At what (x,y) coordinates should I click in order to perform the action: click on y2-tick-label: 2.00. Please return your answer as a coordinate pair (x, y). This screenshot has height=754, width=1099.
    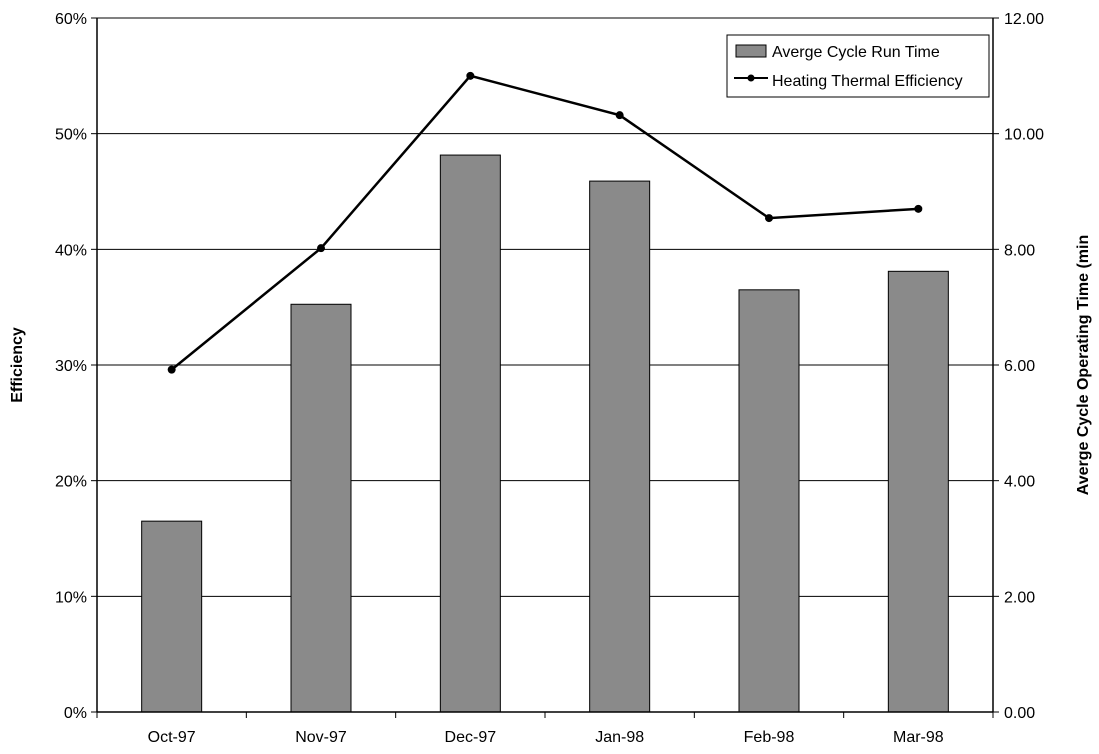
    Looking at the image, I should click on (1019, 597).